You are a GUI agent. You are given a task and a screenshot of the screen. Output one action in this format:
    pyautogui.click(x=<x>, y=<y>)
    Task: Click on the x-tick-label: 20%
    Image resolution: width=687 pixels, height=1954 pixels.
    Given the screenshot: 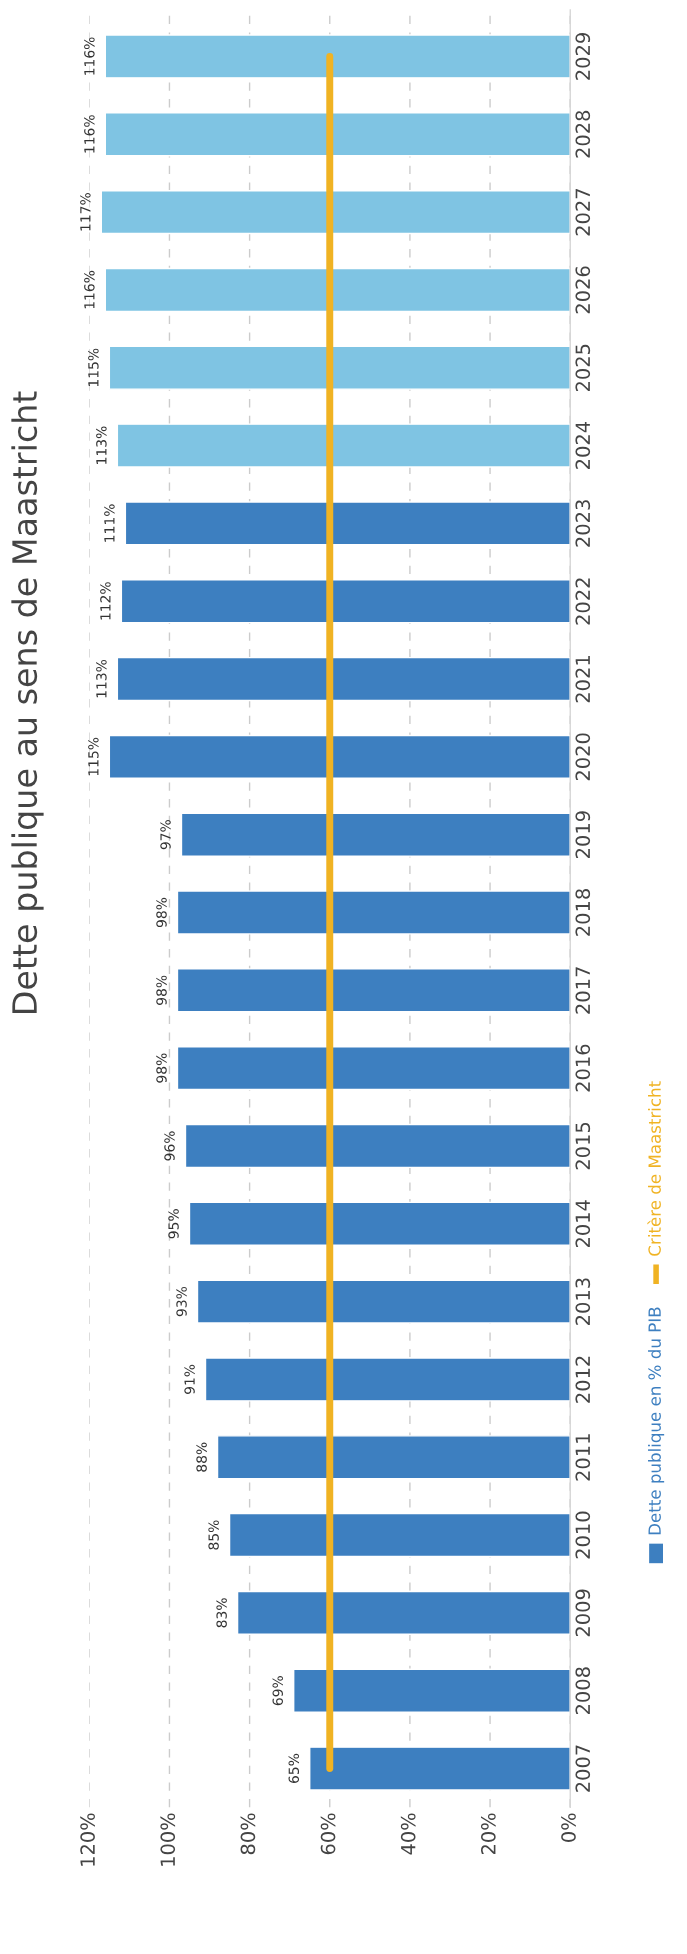 What is the action you would take?
    pyautogui.click(x=488, y=1834)
    